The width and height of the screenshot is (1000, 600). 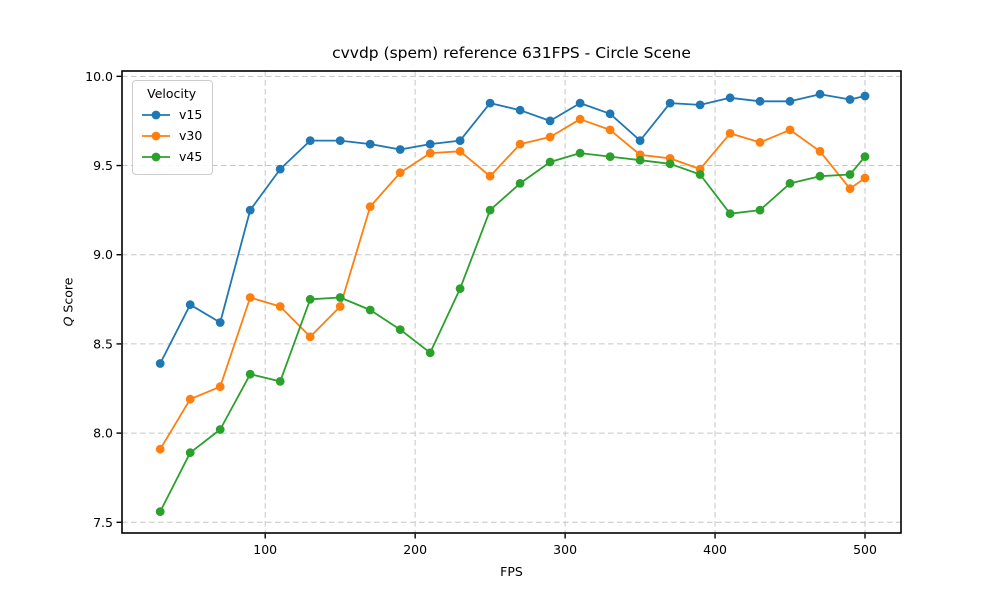 What do you see at coordinates (415, 549) in the screenshot?
I see `x-tick-label: 200` at bounding box center [415, 549].